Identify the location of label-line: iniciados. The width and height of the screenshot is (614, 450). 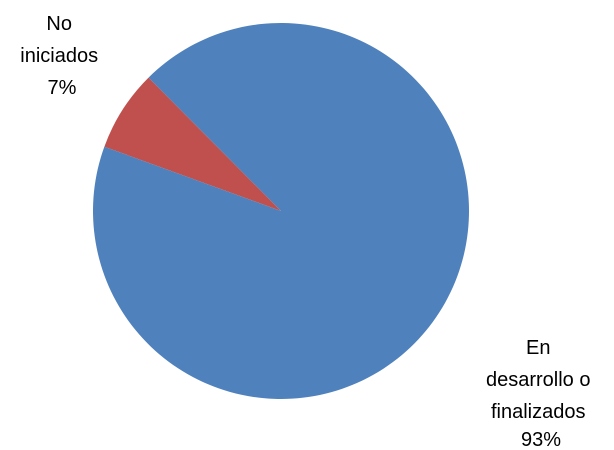
(59, 56).